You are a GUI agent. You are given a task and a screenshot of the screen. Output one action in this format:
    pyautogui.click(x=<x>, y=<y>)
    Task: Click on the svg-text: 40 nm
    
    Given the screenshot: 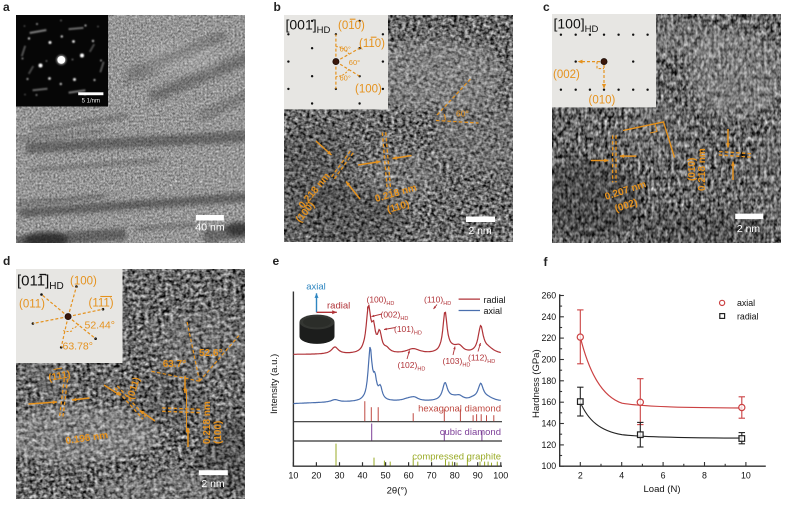 What is the action you would take?
    pyautogui.click(x=209, y=227)
    